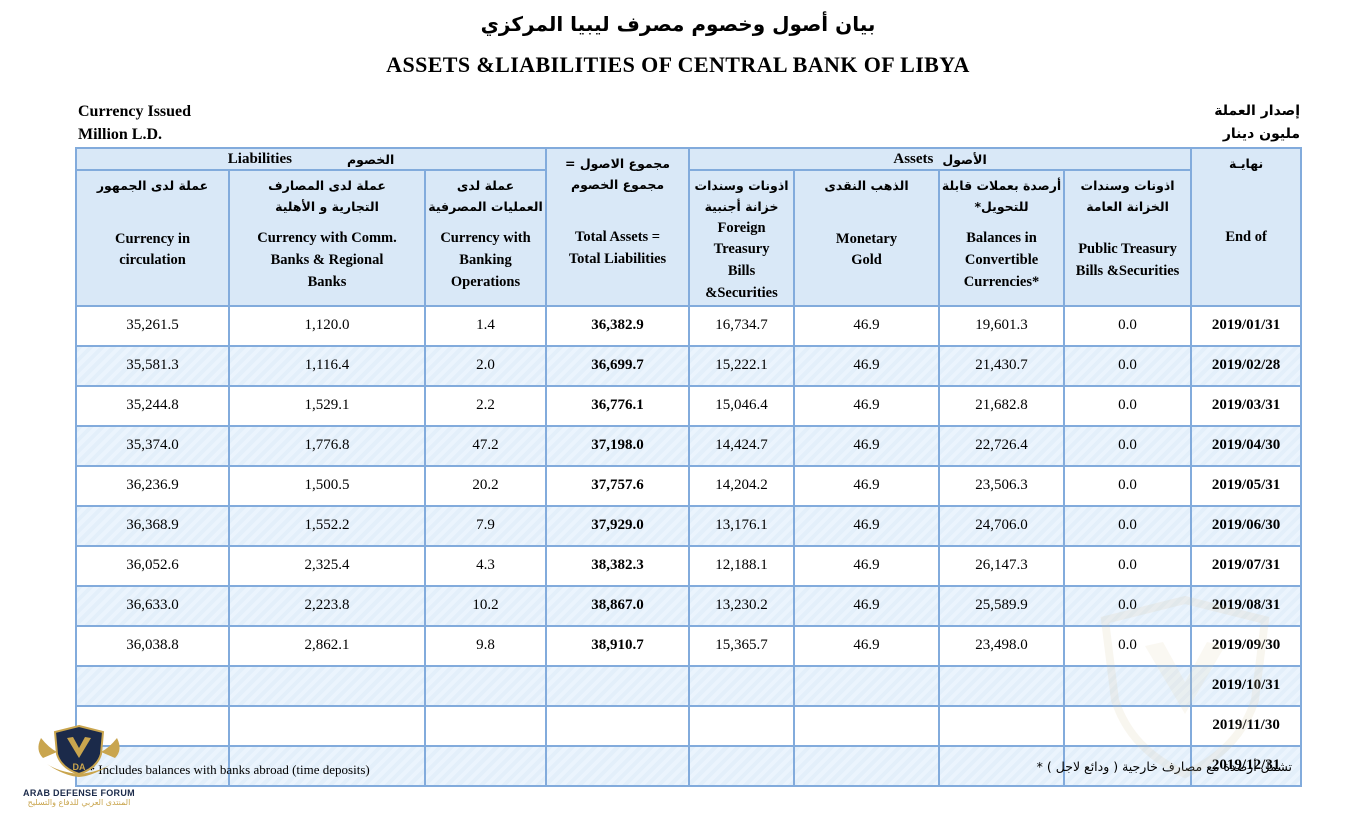 This screenshot has width=1356, height=813. What do you see at coordinates (866, 249) in the screenshot?
I see `header-en: Monetary Gold` at bounding box center [866, 249].